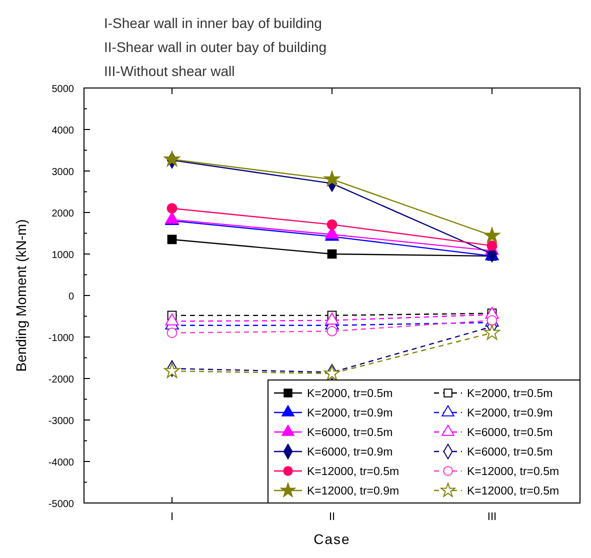 This screenshot has height=558, width=591. Describe the element at coordinates (63, 172) in the screenshot. I see `y-tick-label: 3000` at that location.